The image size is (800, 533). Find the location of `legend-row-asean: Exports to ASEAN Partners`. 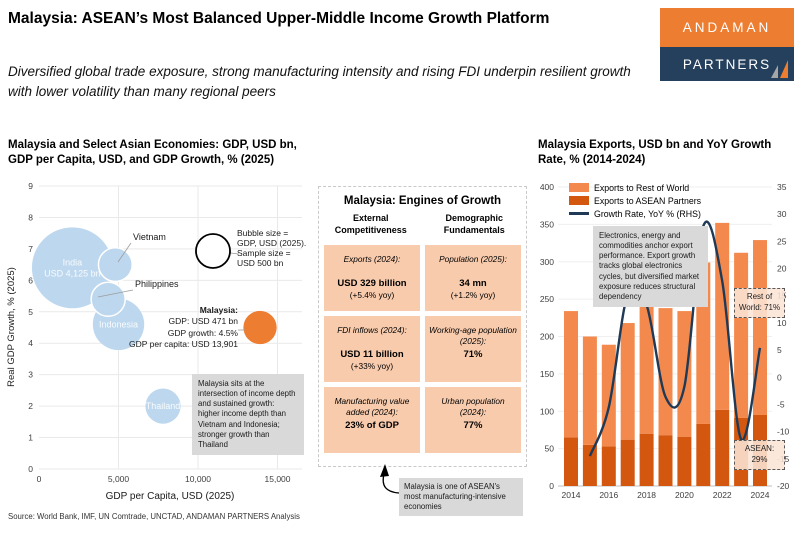

legend-row-asean: Exports to ASEAN Partners is located at coordinates (635, 200).